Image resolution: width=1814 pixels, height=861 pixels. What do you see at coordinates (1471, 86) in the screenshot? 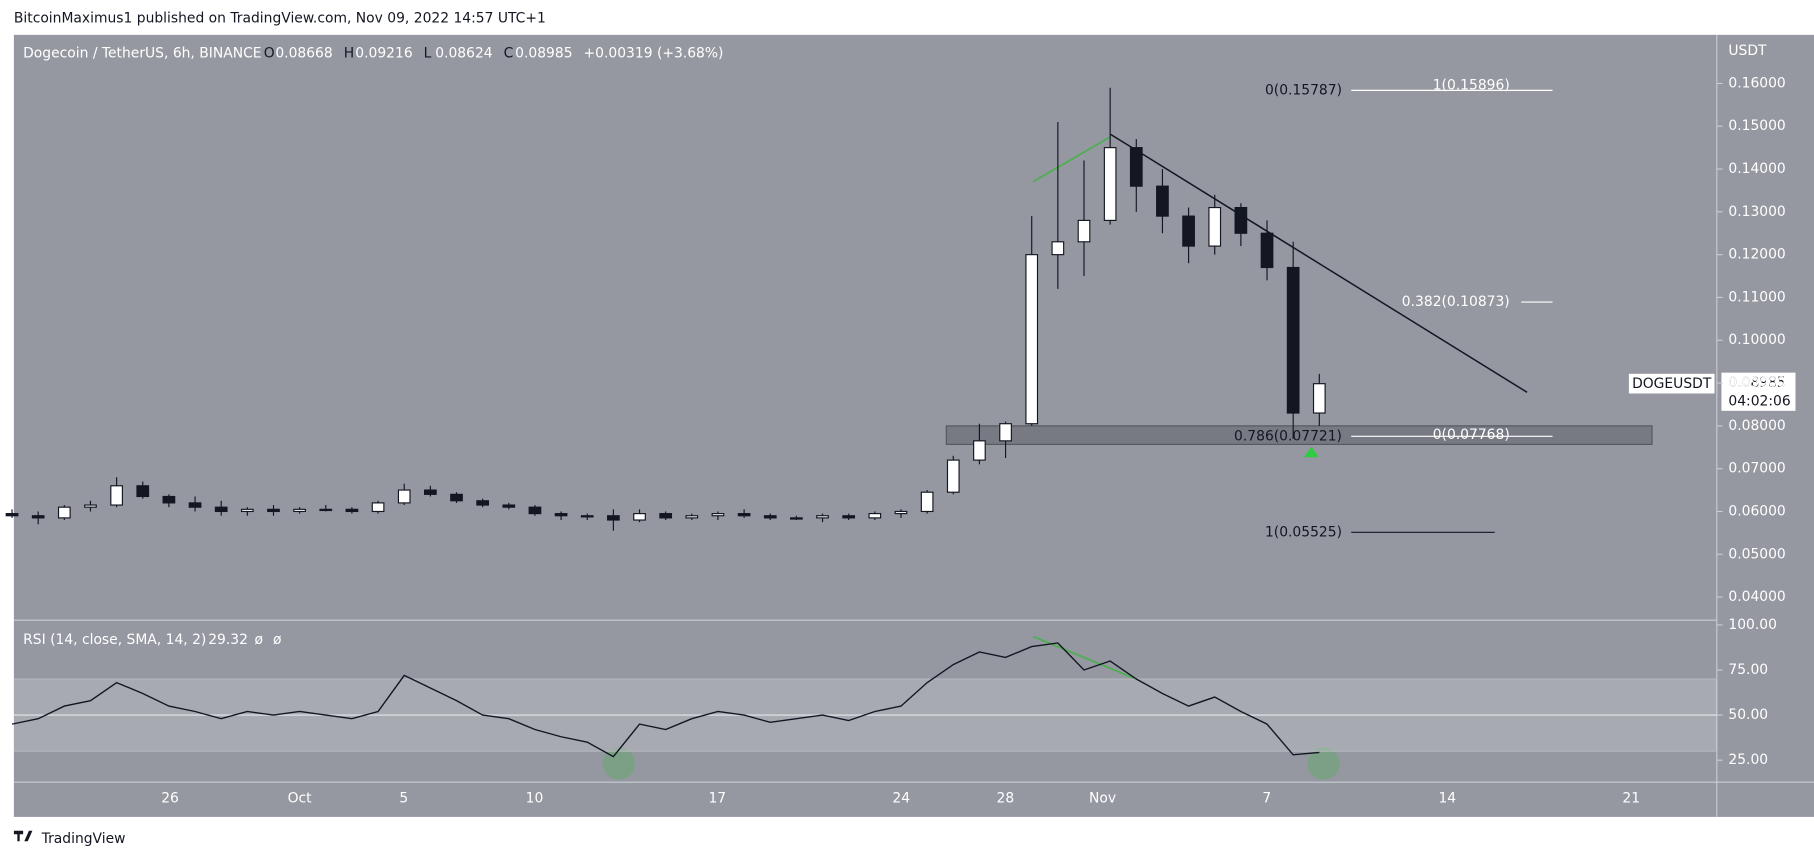
I see `fib-label: 1(0.15896)` at bounding box center [1471, 86].